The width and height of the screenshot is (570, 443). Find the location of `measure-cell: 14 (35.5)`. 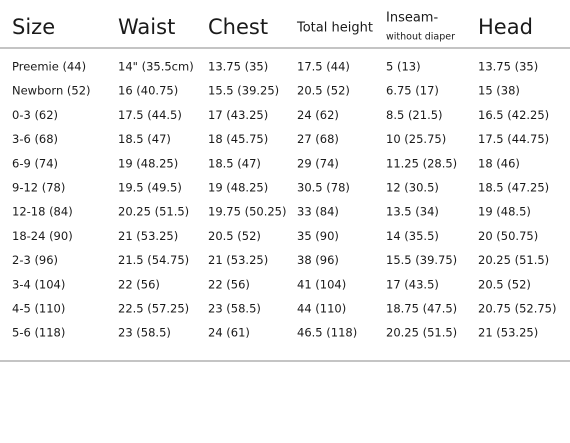

measure-cell: 14 (35.5) is located at coordinates (412, 236).